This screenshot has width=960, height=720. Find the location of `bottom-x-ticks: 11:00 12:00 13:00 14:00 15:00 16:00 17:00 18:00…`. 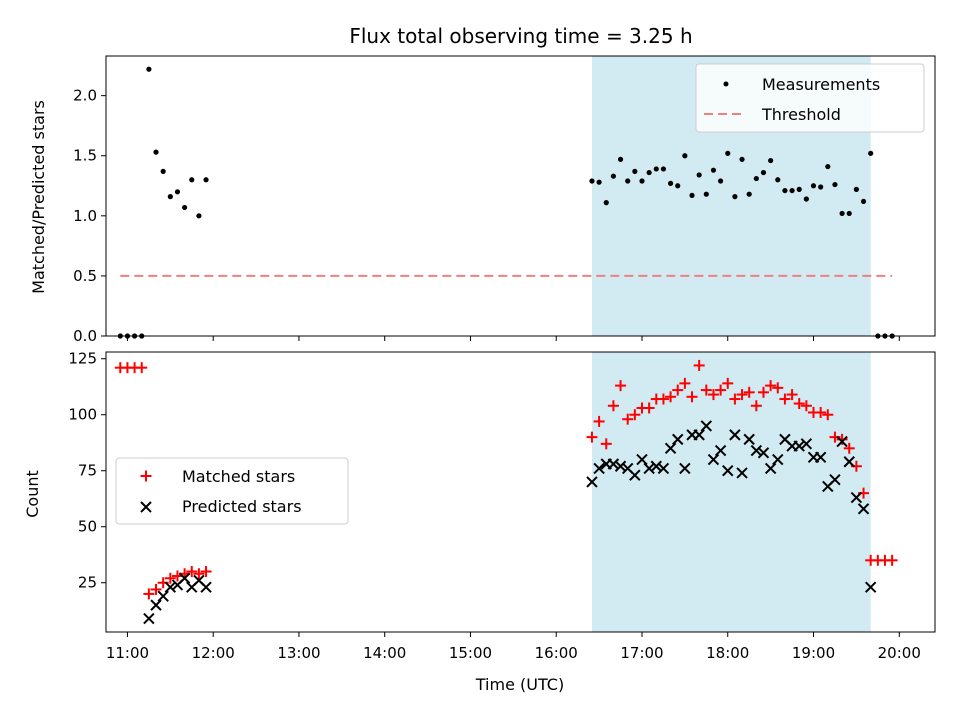

bottom-x-ticks: 11:00 12:00 13:00 14:00 15:00 16:00 17:00 18:00… is located at coordinates (513, 647).